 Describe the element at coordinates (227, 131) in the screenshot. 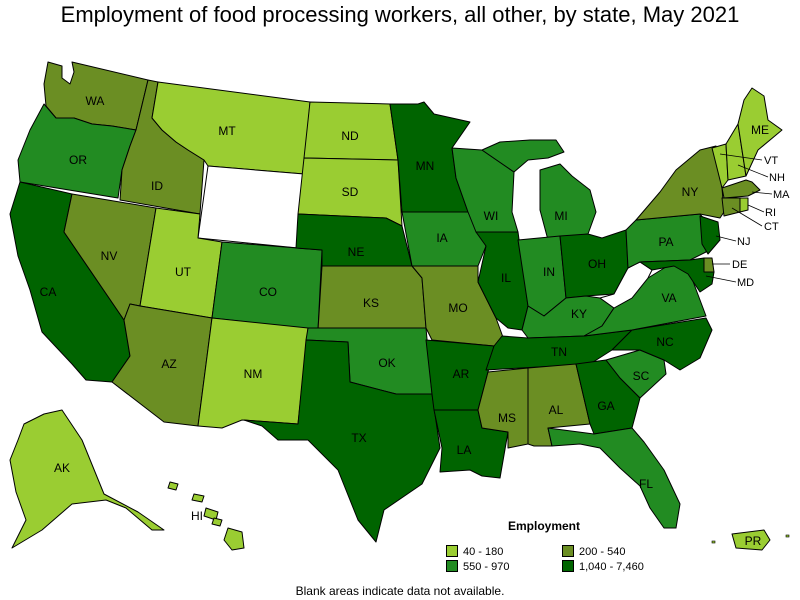

I see `state-label: MT` at that location.